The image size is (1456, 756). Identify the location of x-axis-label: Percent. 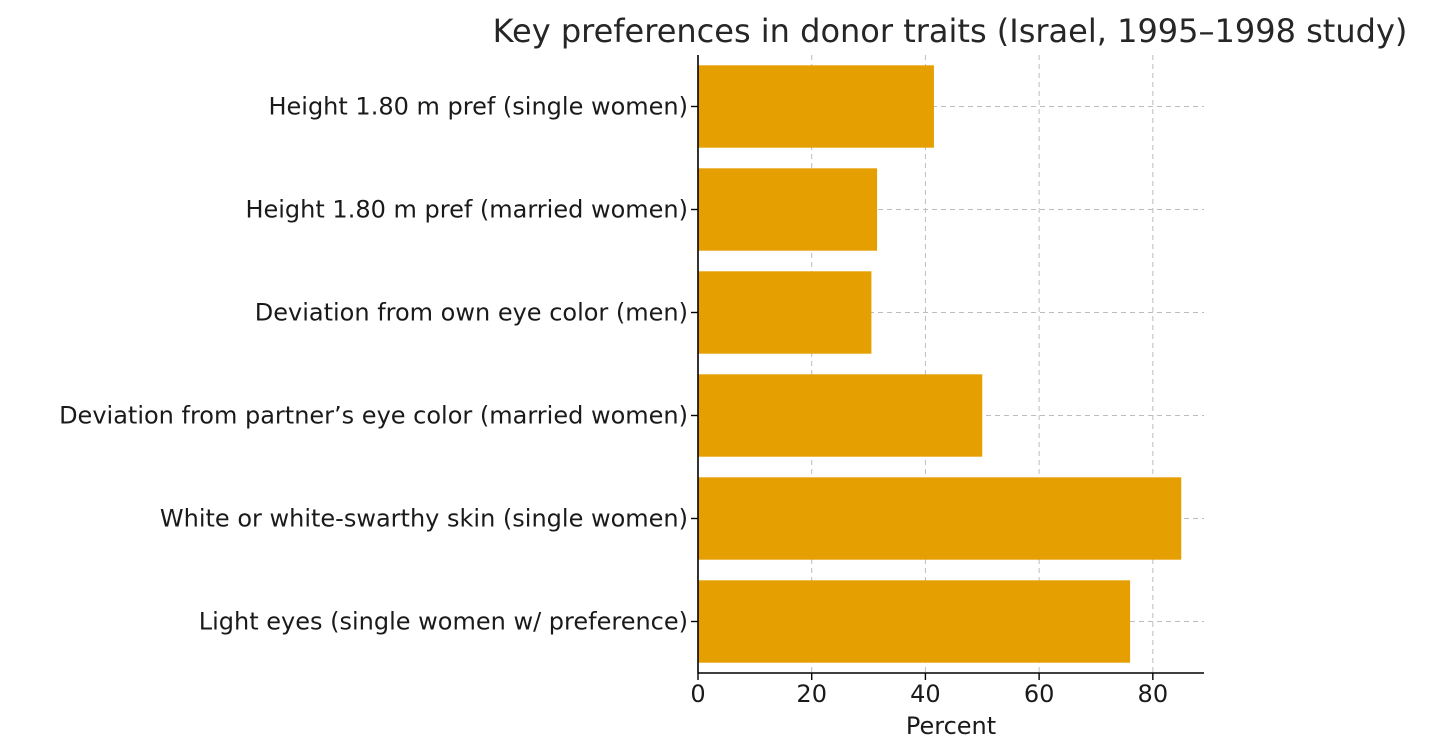
(951, 726).